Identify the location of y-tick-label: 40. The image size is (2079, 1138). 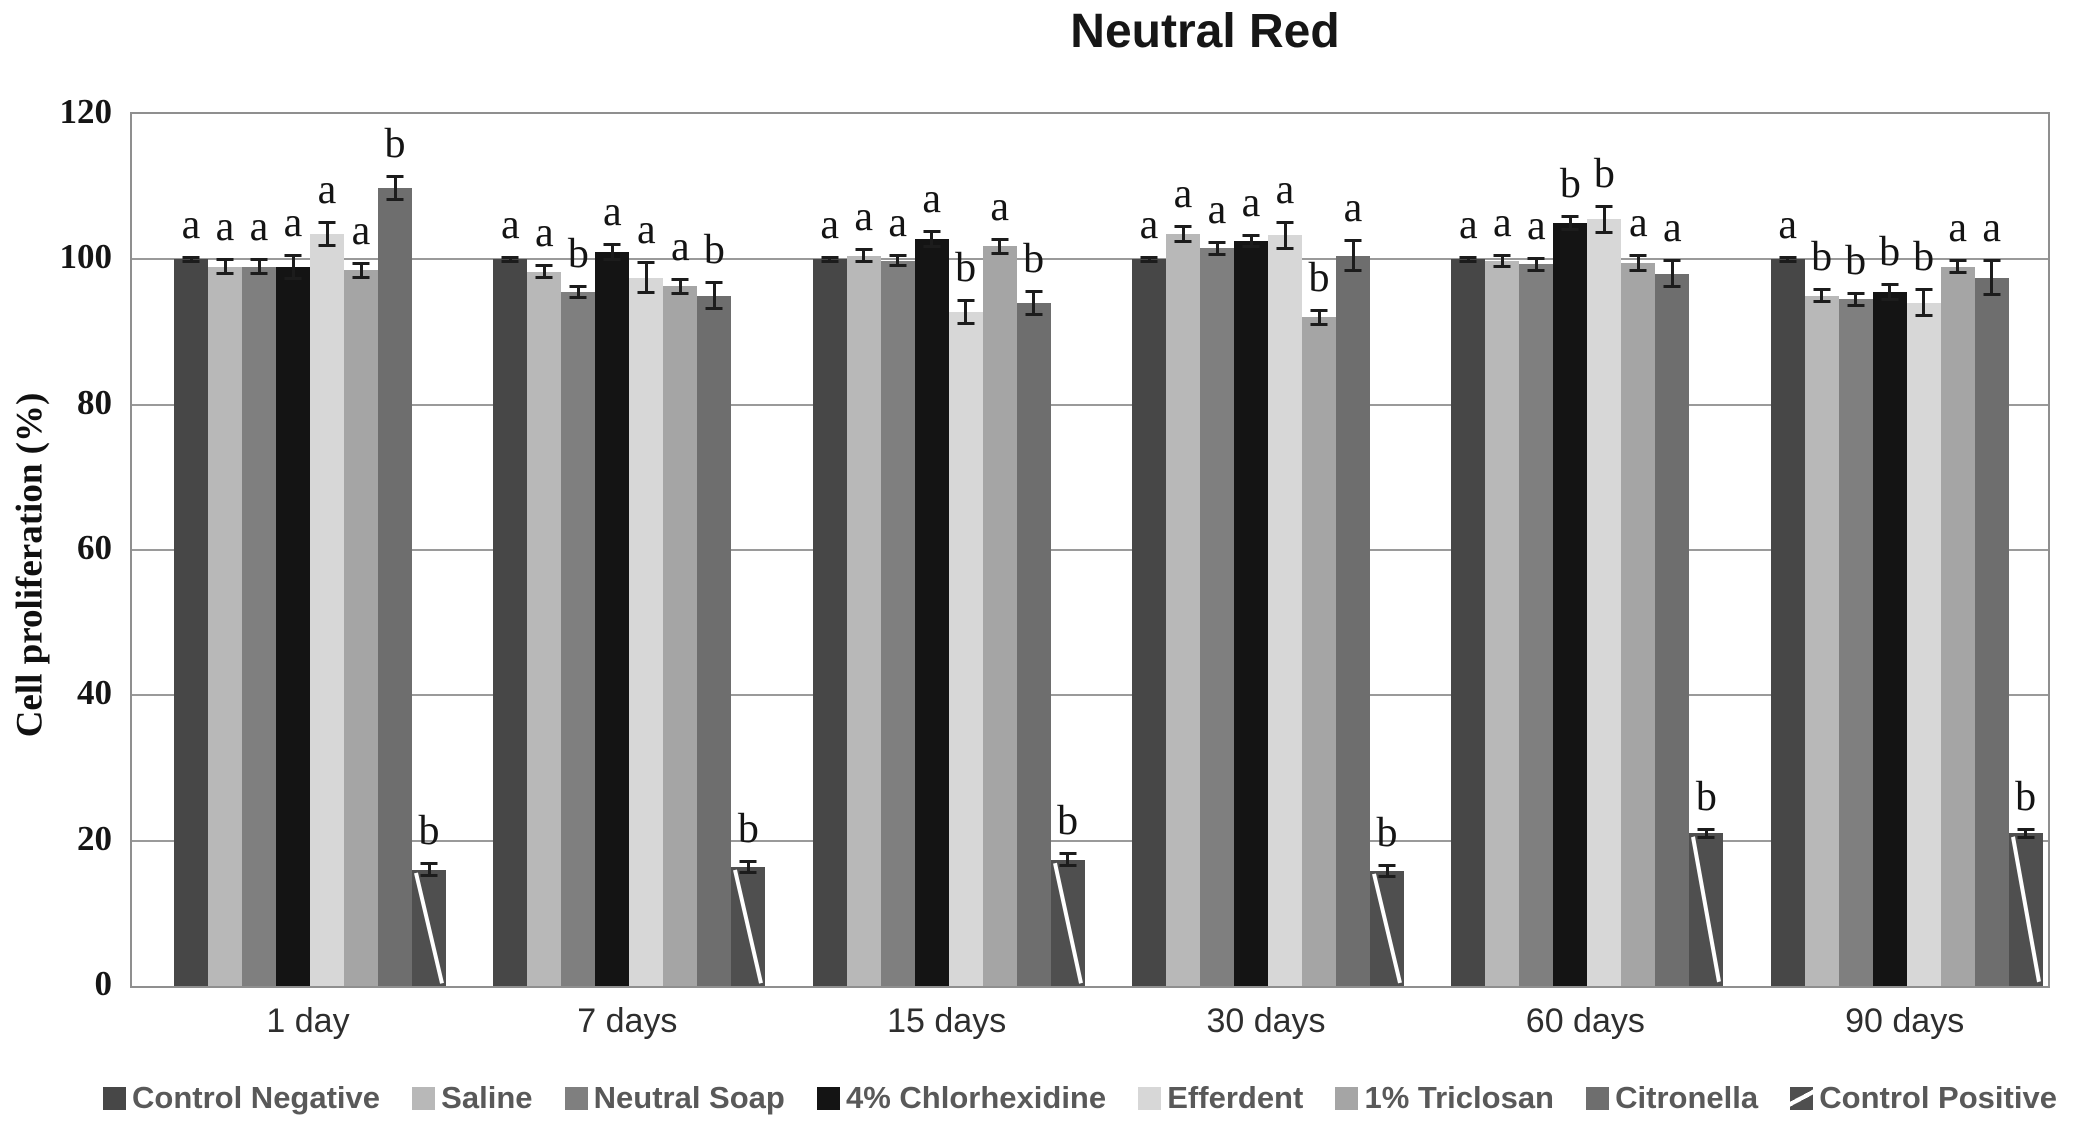
(94, 693).